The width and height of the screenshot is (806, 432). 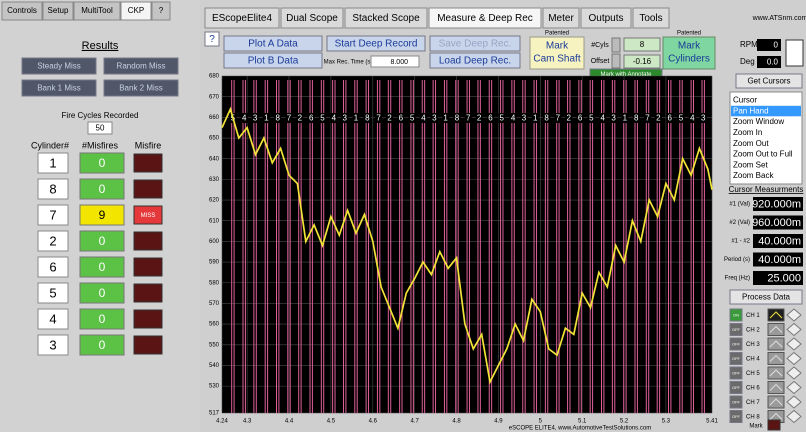 What do you see at coordinates (763, 154) in the screenshot?
I see `tool-item: Zoom Out to Full` at bounding box center [763, 154].